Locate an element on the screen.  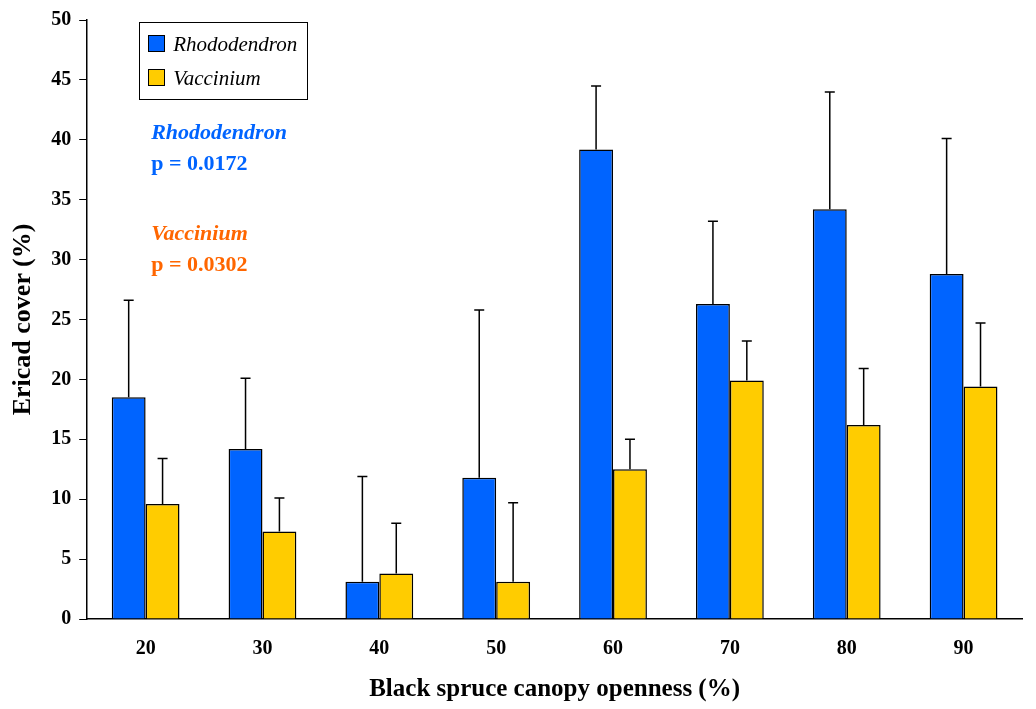
y-tick-label: 0 is located at coordinates (66, 617).